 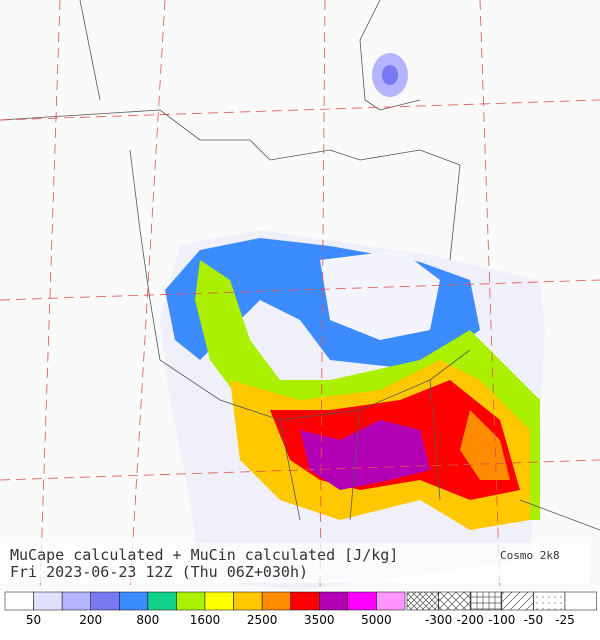 I want to click on legend-label: 1600, so click(x=205, y=620).